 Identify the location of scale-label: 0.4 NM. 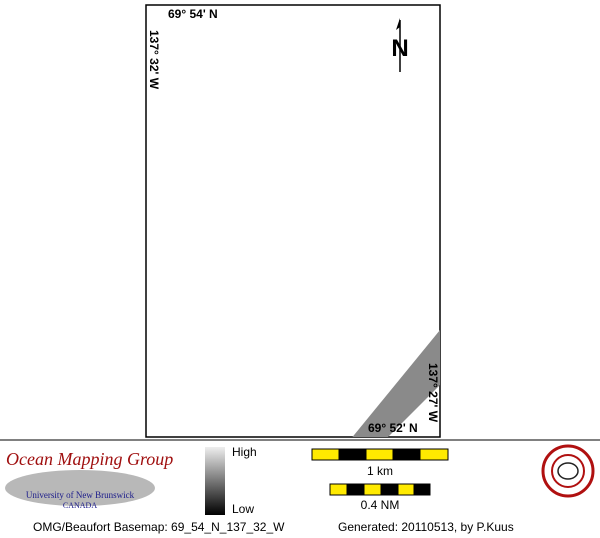
(380, 505).